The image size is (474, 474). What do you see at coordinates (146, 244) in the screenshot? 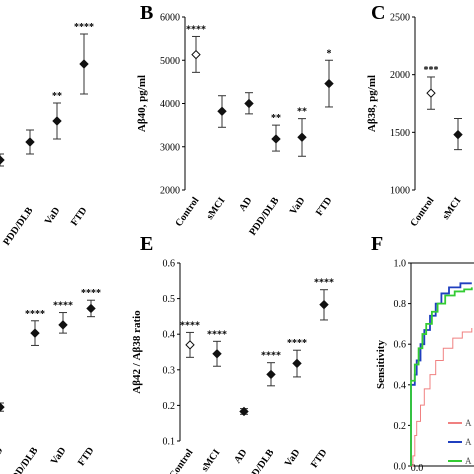
I see `panel-letter-e: E` at bounding box center [146, 244].